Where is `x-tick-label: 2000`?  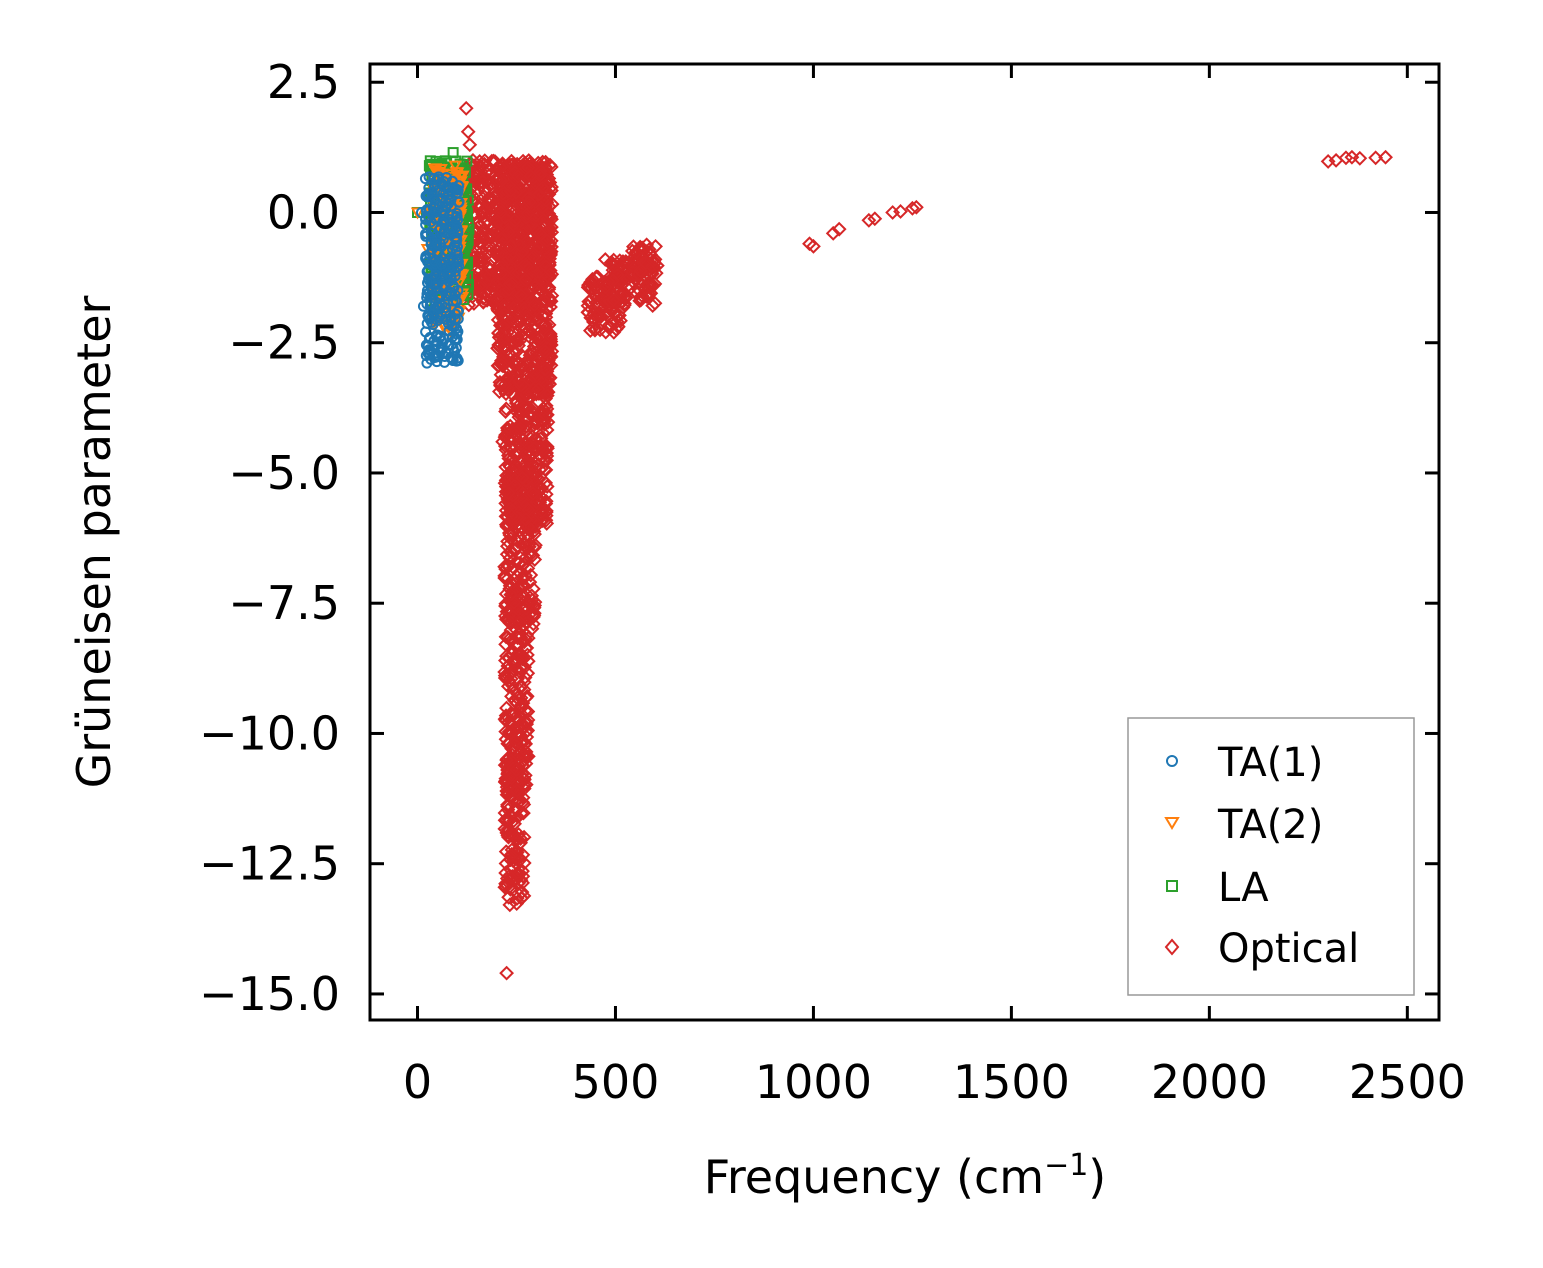
x-tick-label: 2000 is located at coordinates (1209, 1082).